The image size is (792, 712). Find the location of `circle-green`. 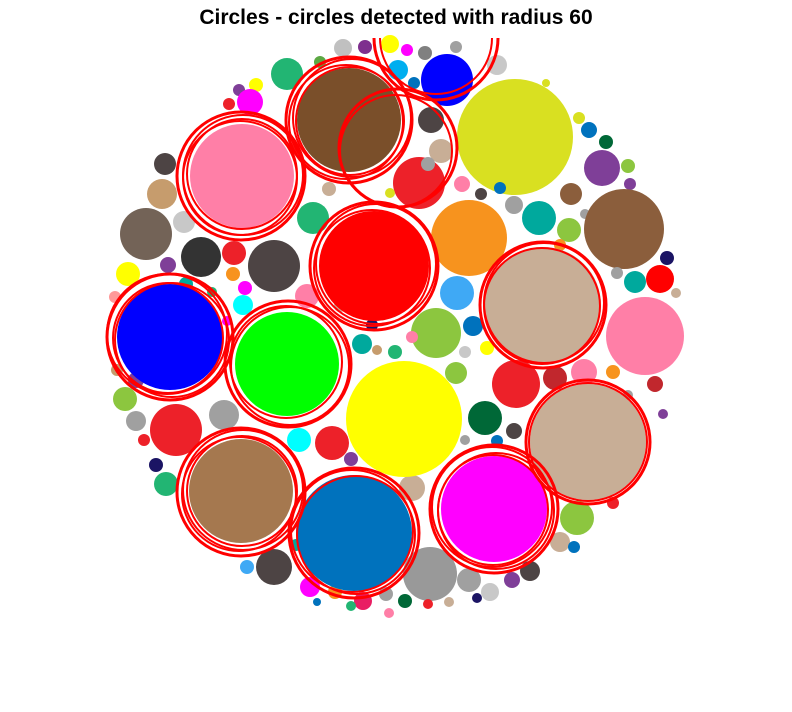

circle-green is located at coordinates (287, 364).